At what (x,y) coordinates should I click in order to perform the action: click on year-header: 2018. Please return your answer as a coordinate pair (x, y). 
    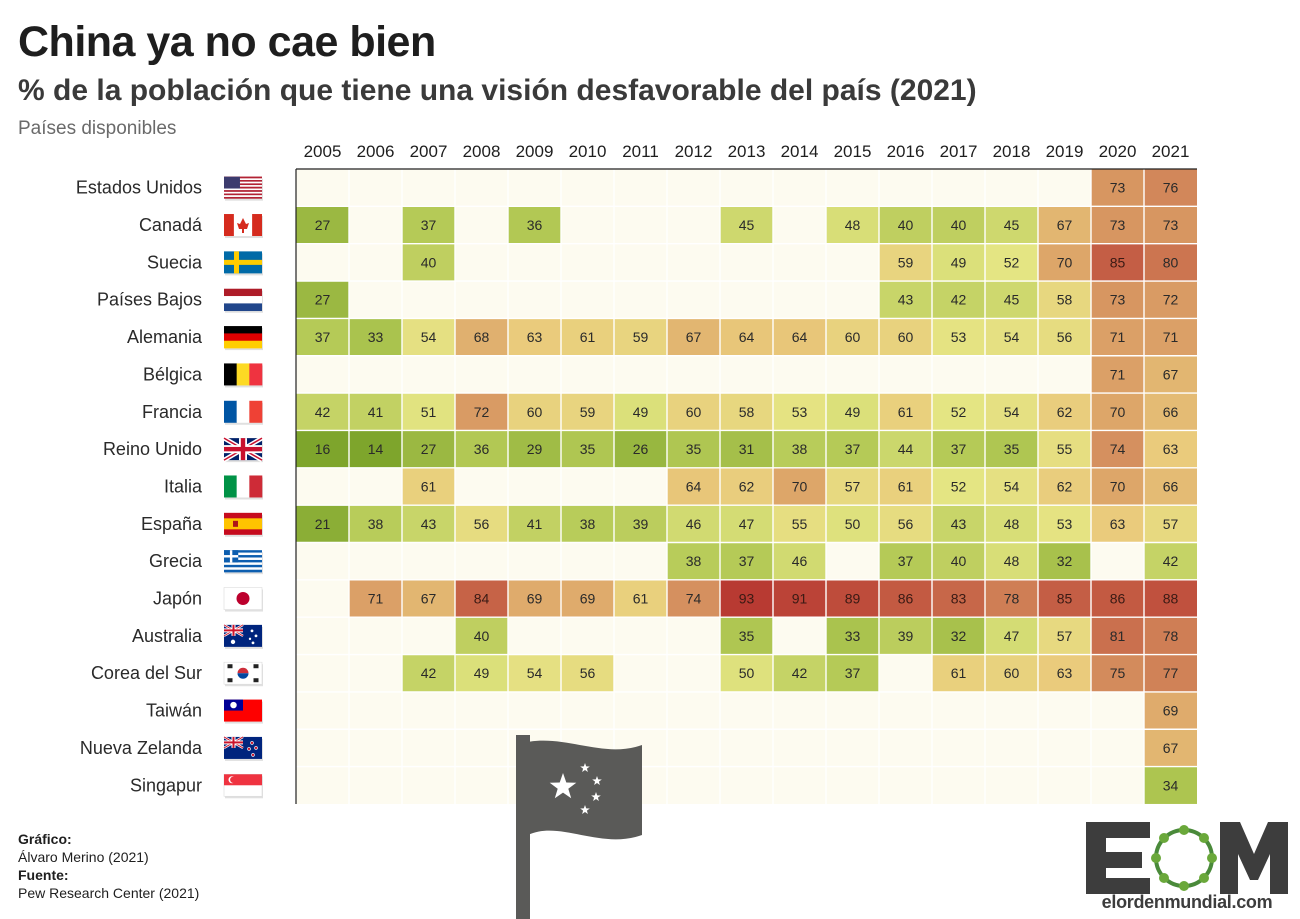
    Looking at the image, I should click on (1012, 151).